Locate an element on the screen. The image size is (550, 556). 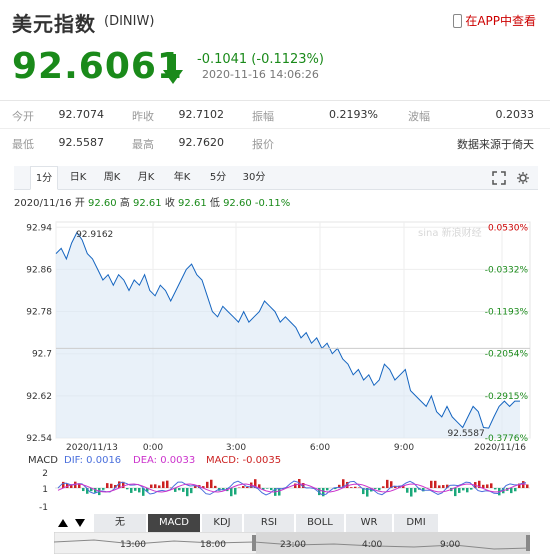
y-tick-label: 92.54 is located at coordinates (39, 439).